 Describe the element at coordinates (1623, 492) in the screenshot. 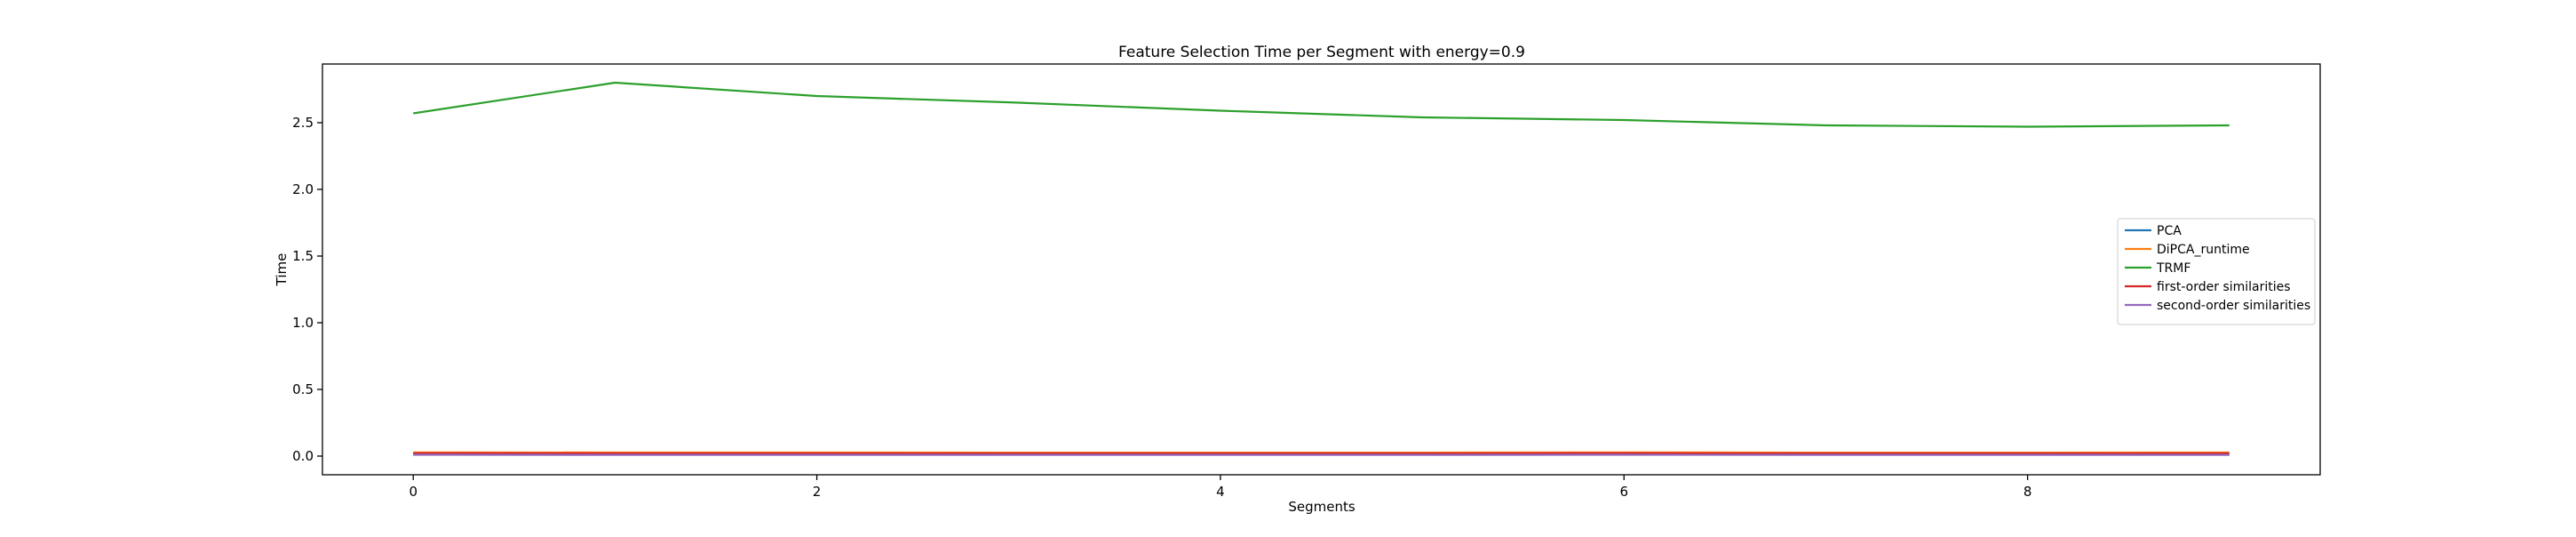

I see `x-tick-label: 6` at that location.